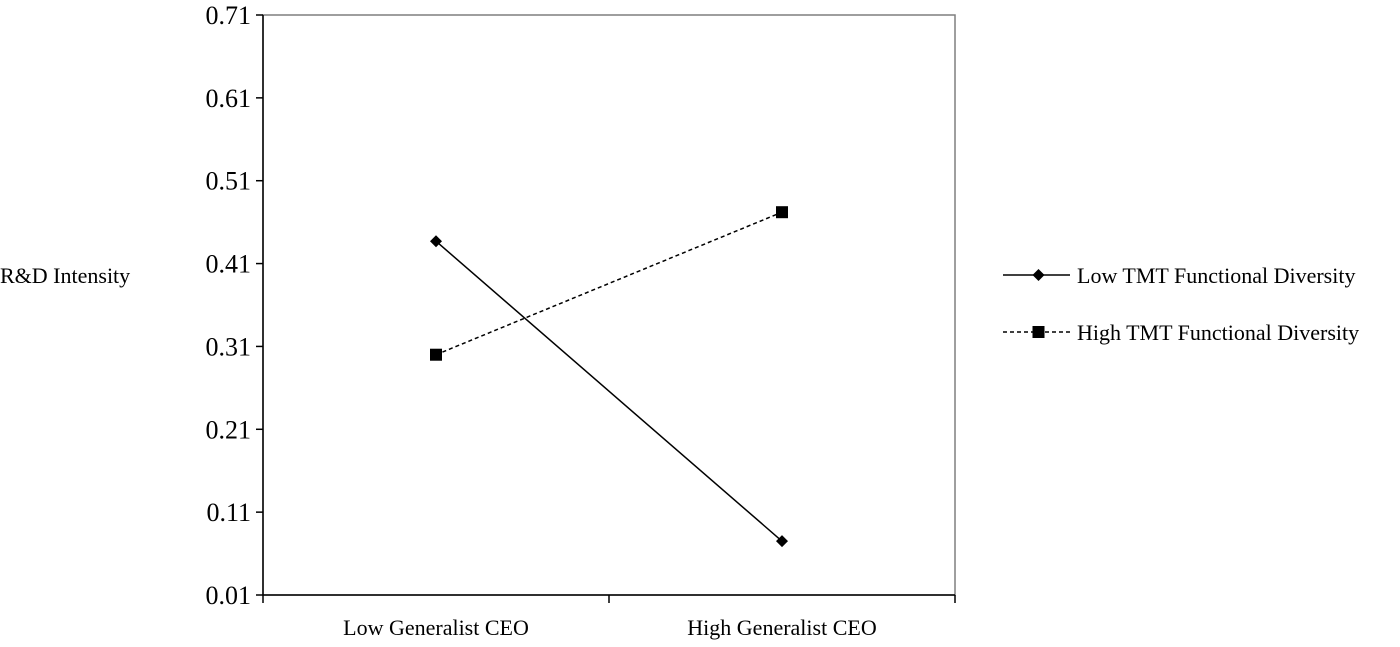 The height and width of the screenshot is (647, 1400). I want to click on y-tick-label: 0.11, so click(228, 512).